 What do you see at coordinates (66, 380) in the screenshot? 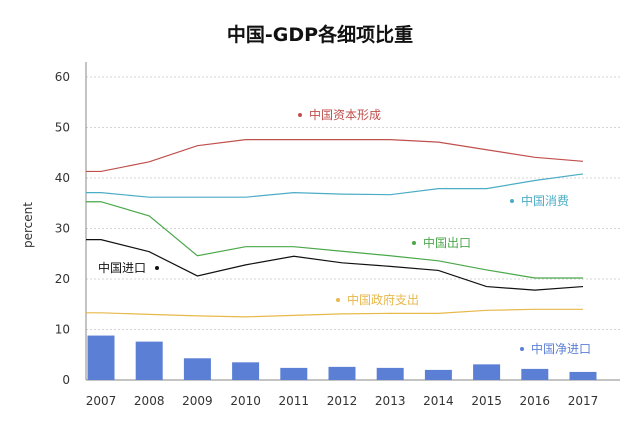
I see `y-tick-label: 0` at bounding box center [66, 380].